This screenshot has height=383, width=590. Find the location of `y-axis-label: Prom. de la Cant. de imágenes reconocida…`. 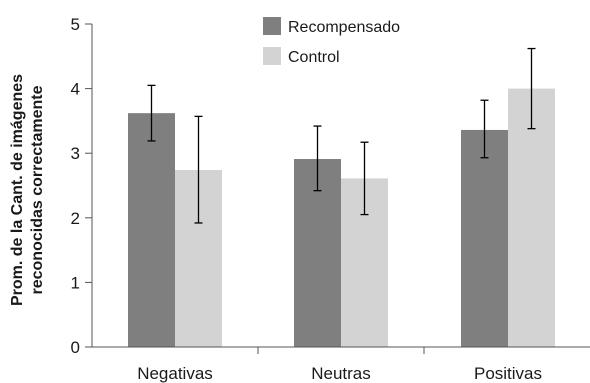

y-axis-label: Prom. de la Cant. de imágenes reconocida… is located at coordinates (27, 190).